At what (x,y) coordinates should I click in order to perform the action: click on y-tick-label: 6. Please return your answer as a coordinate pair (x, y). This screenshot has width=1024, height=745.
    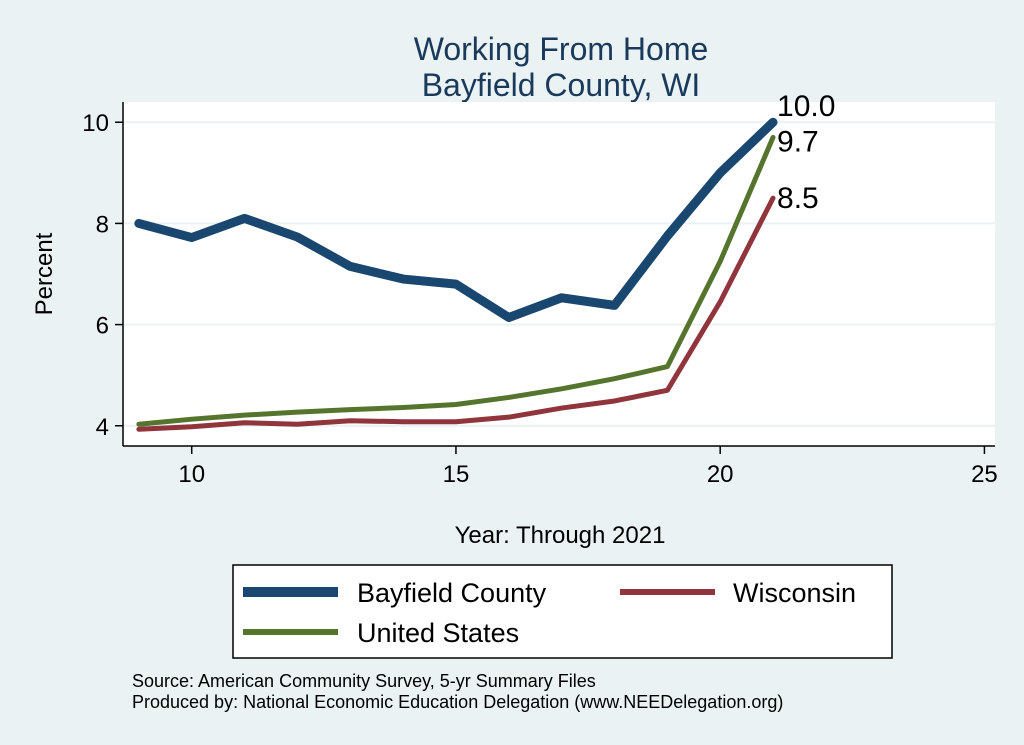
    Looking at the image, I should click on (102, 326).